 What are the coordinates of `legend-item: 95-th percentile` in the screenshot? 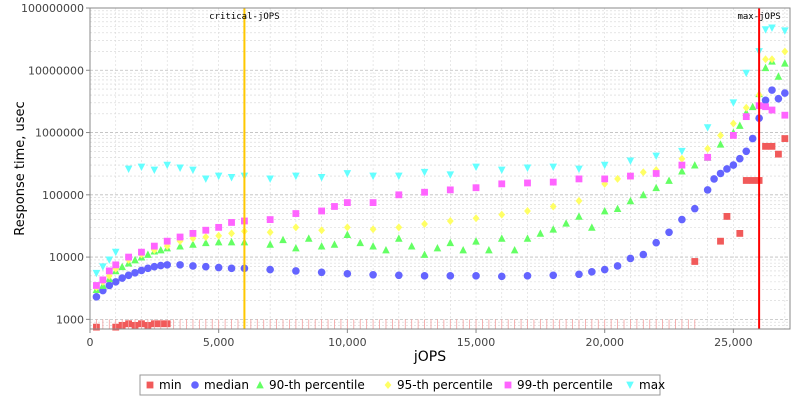 It's located at (438, 385).